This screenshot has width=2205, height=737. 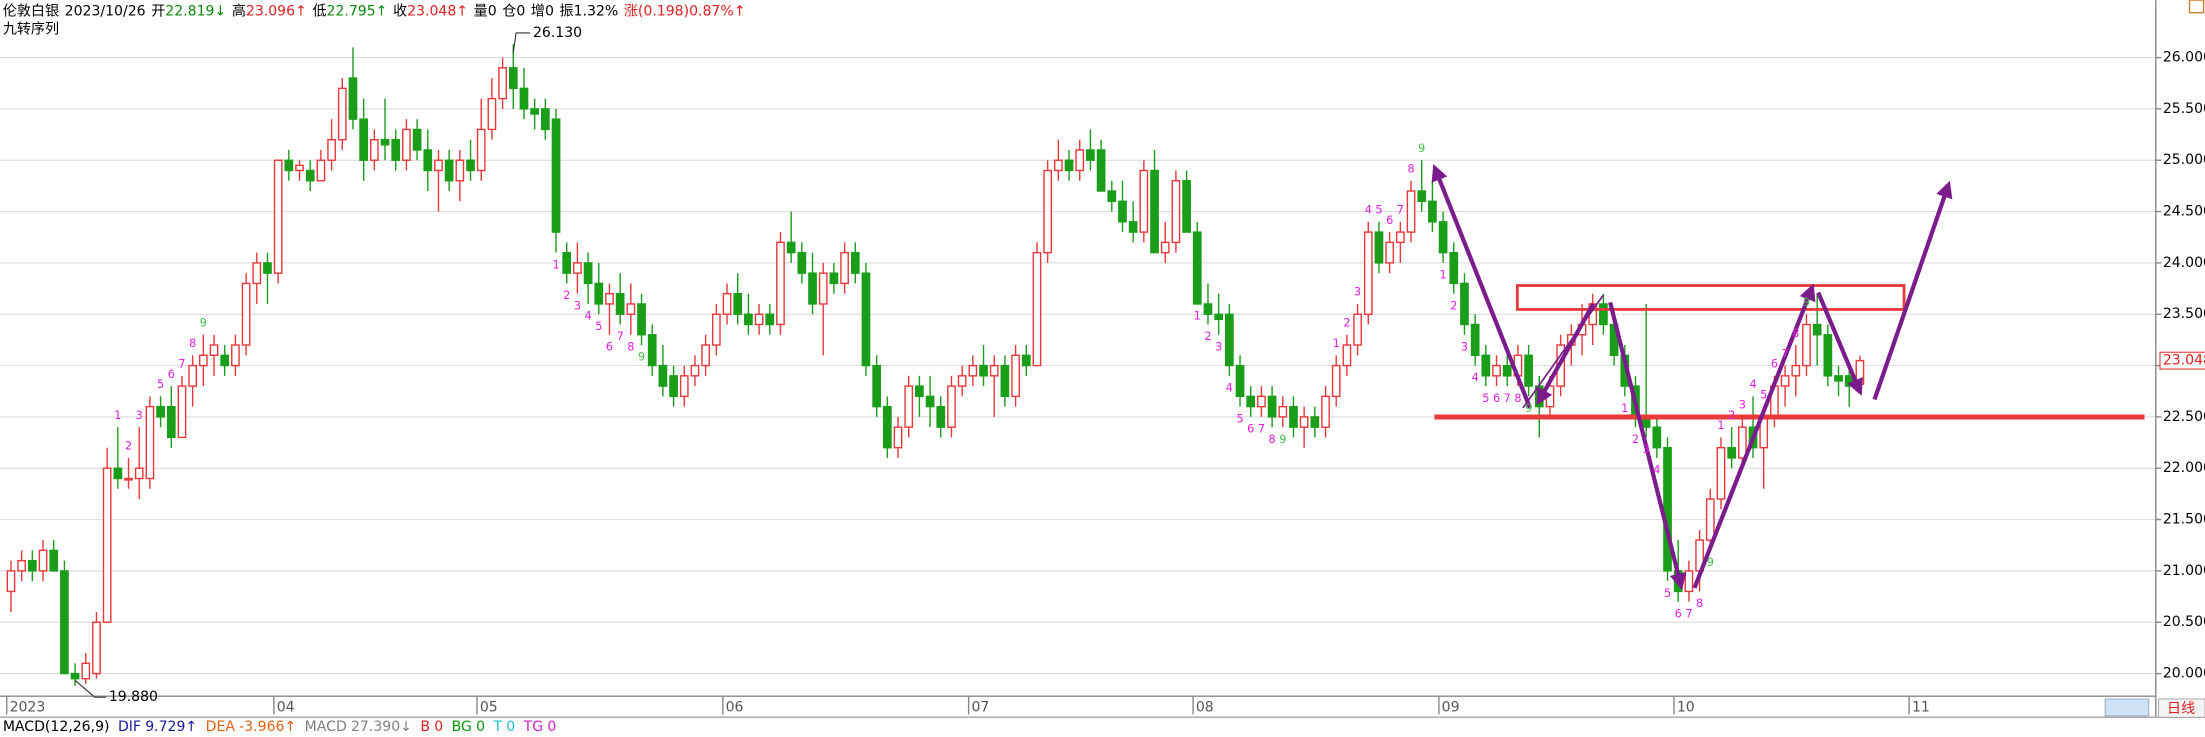 What do you see at coordinates (2184, 361) in the screenshot?
I see `last-price-label: 23.048` at bounding box center [2184, 361].